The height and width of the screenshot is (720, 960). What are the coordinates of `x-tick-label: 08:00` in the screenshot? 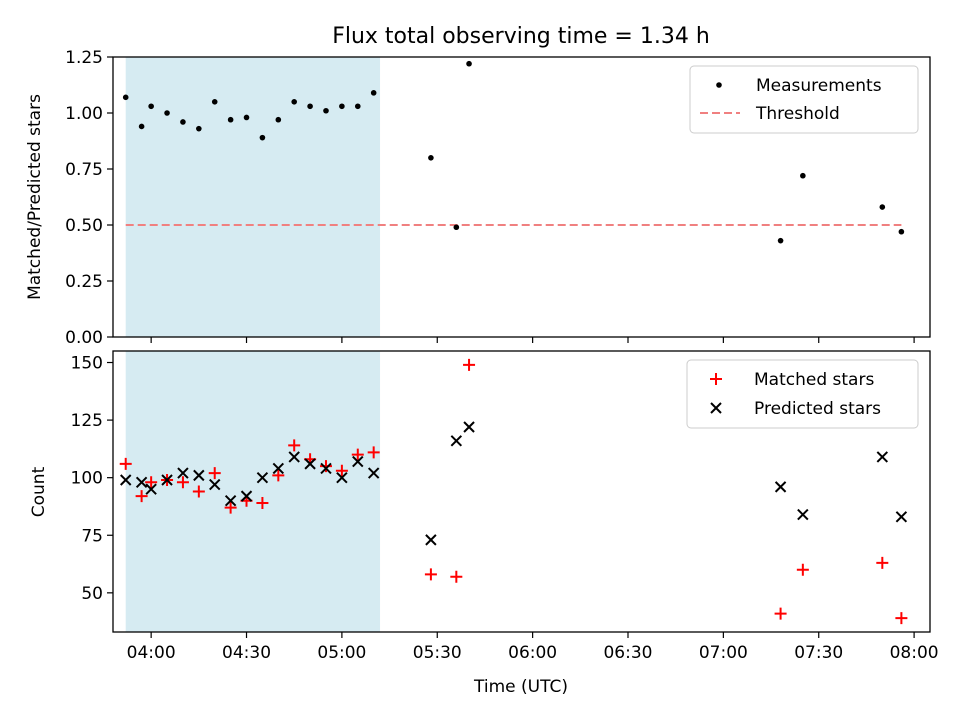 It's located at (914, 653).